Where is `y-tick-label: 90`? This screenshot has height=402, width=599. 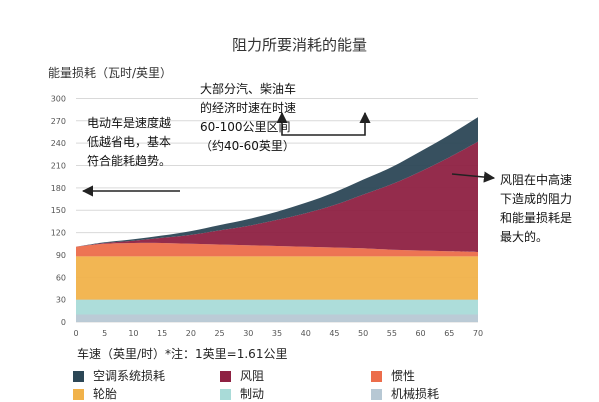 y-tick-label: 90 is located at coordinates (61, 255).